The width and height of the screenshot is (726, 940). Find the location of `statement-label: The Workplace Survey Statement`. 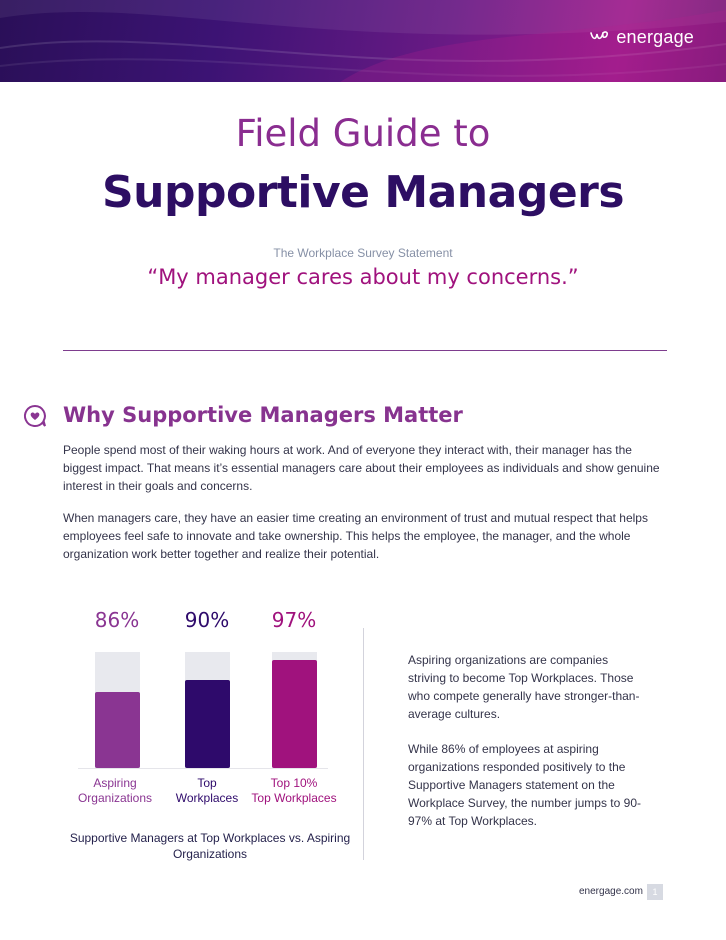

statement-label: The Workplace Survey Statement is located at coordinates (363, 253).